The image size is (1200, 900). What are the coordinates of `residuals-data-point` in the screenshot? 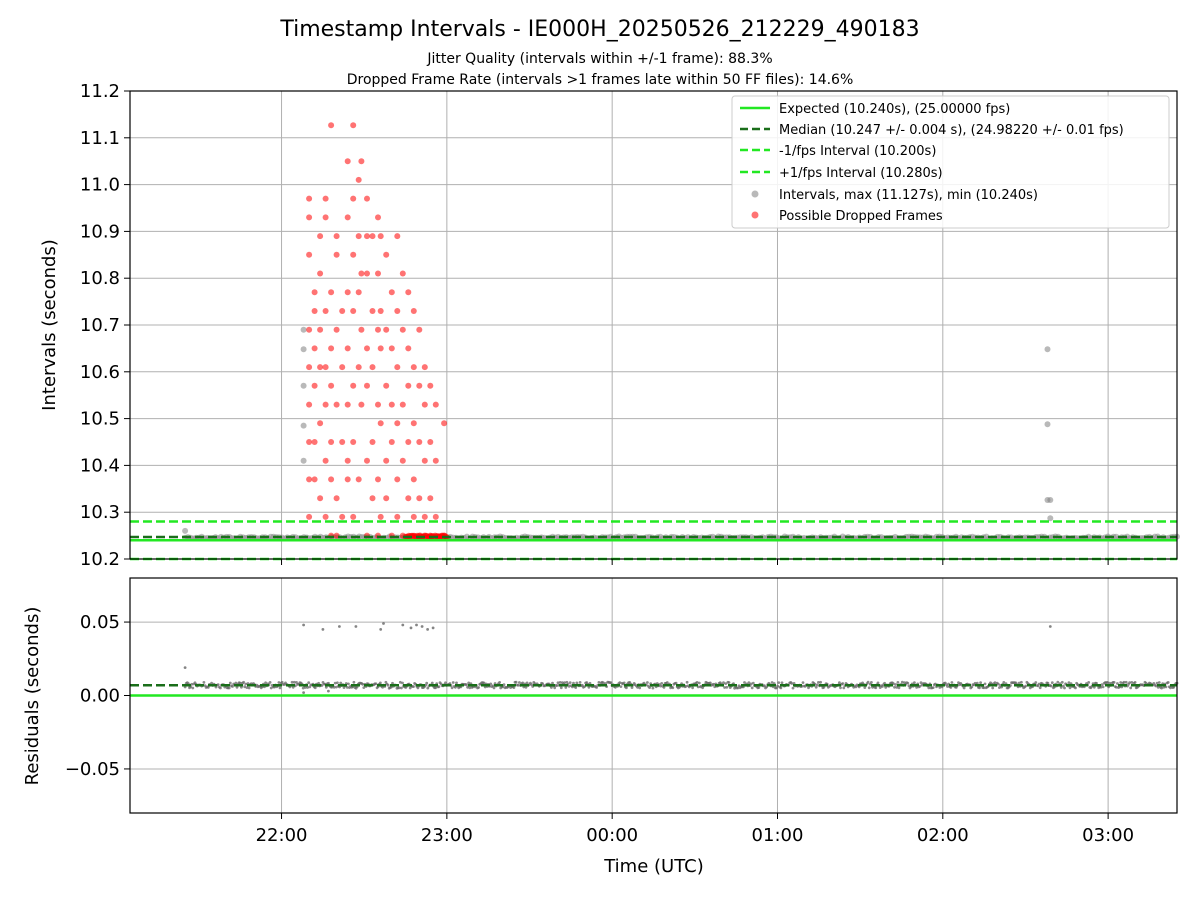 It's located at (185, 667).